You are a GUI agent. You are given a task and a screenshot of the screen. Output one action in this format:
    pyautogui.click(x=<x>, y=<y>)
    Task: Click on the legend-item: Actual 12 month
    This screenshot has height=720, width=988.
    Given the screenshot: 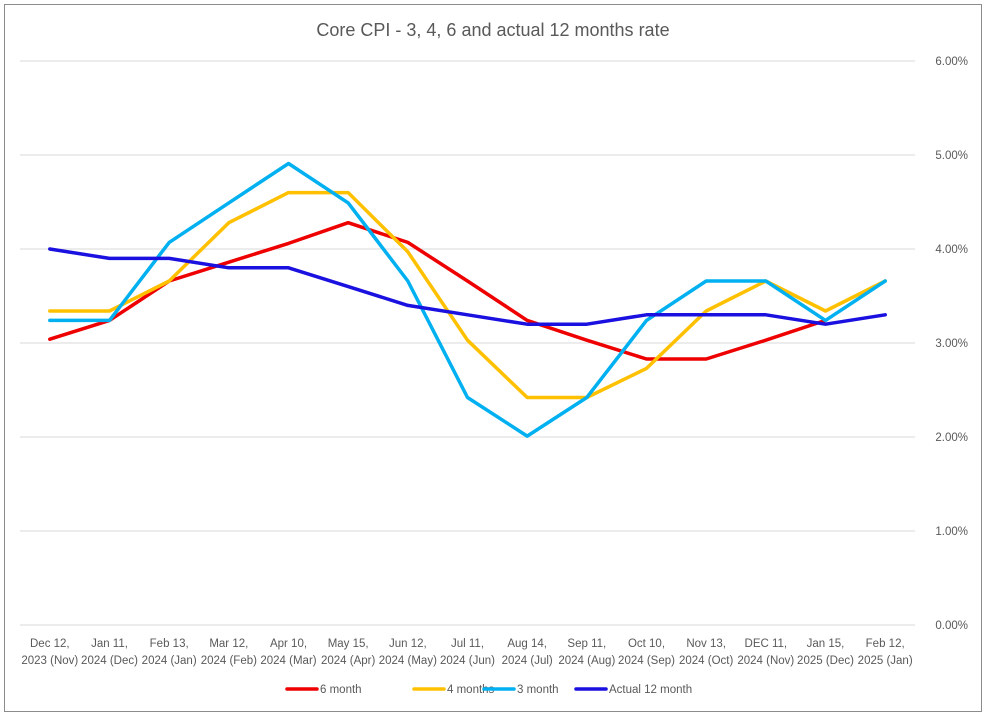 What is the action you would take?
    pyautogui.click(x=633, y=690)
    